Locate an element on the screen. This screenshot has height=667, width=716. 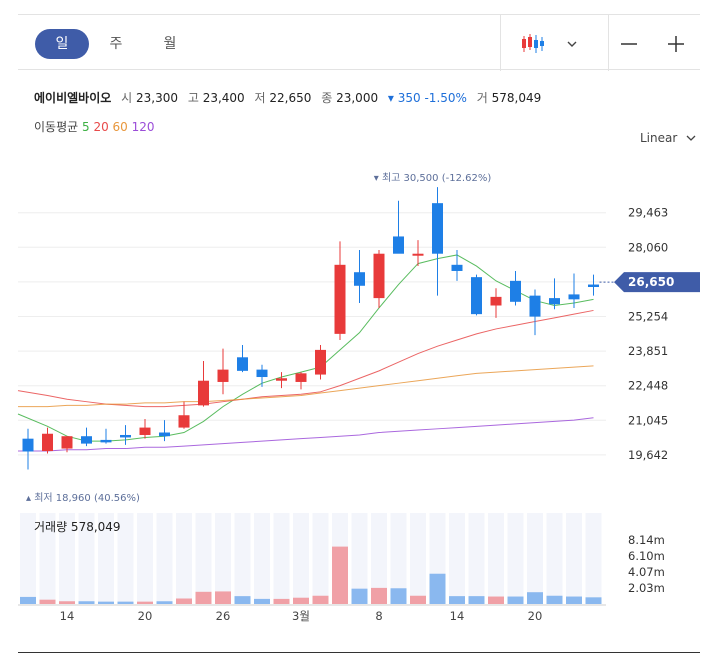
ma-legend-label: 이동평균 is located at coordinates (56, 127).